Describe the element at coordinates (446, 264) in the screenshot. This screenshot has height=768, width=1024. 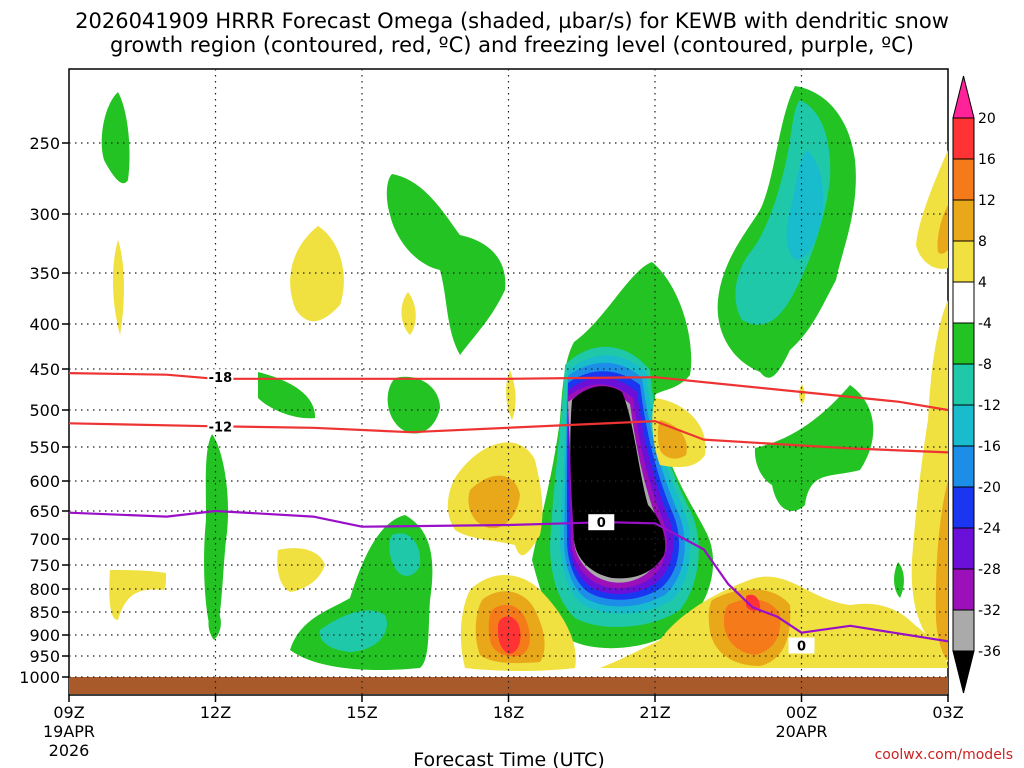
I see `omega-region-upper-15z` at that location.